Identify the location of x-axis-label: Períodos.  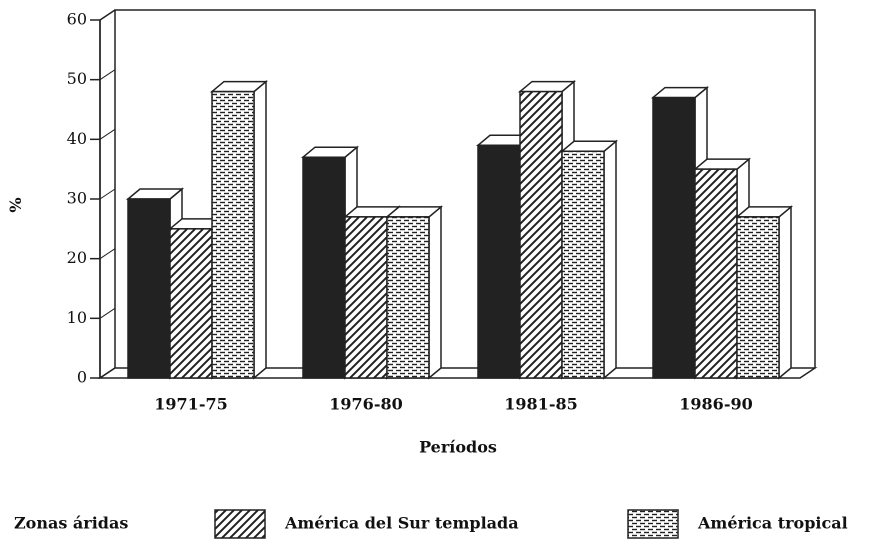
(458, 447).